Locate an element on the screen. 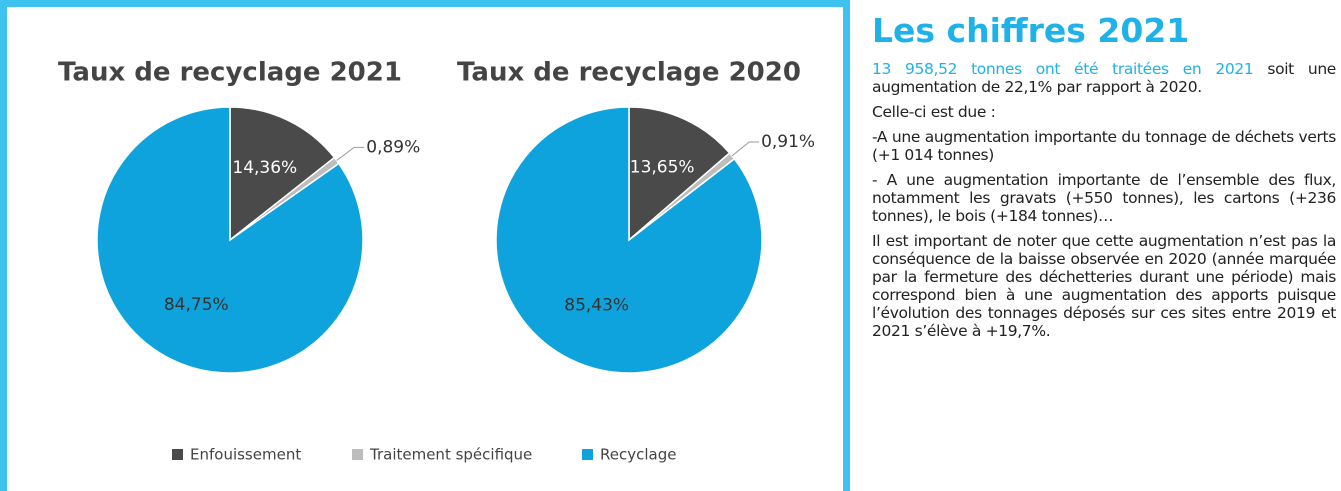 The width and height of the screenshot is (1341, 491). chart-title: Taux de recyclage 2020 is located at coordinates (629, 73).